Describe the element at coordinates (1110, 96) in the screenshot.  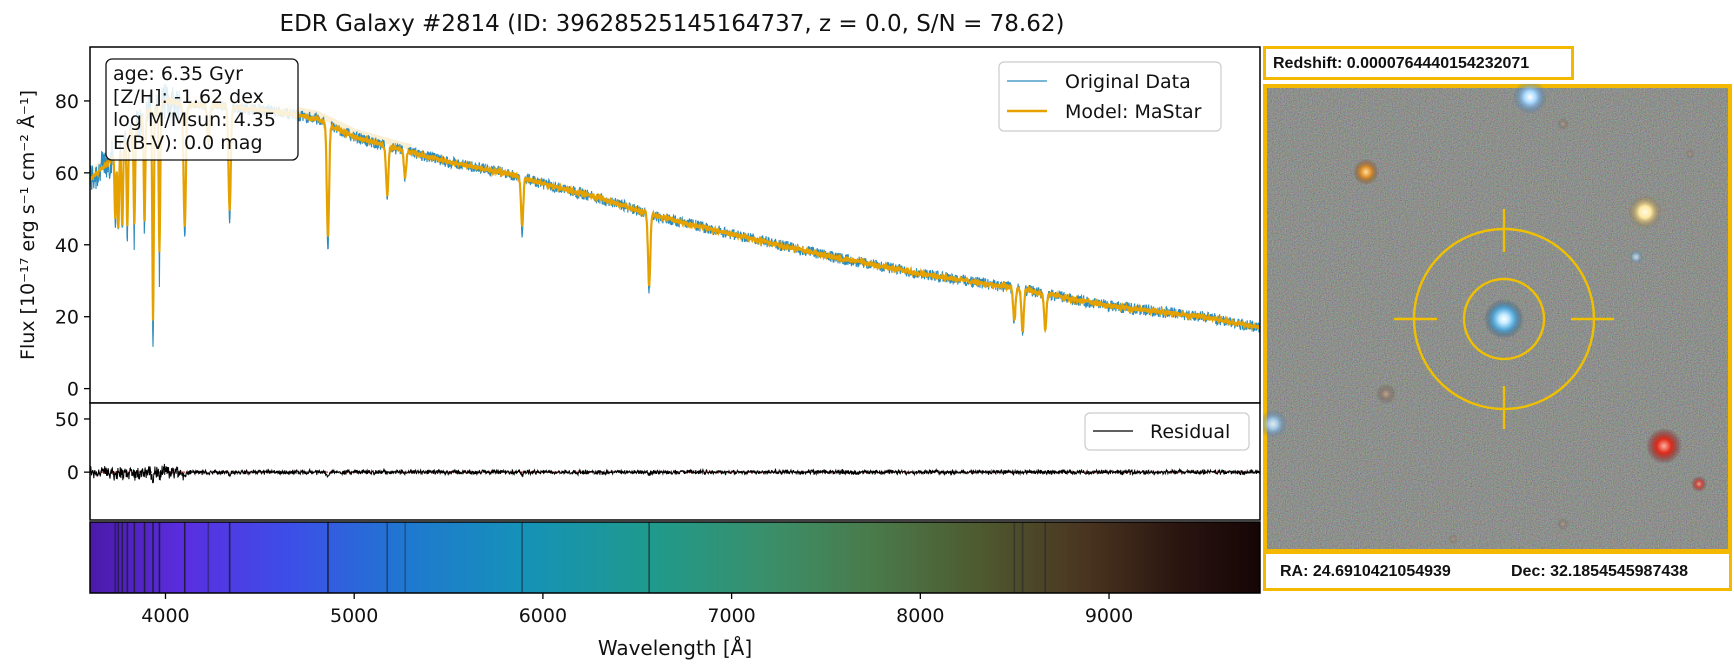
I see `flux-legend: Original Data Model: MaStar` at that location.